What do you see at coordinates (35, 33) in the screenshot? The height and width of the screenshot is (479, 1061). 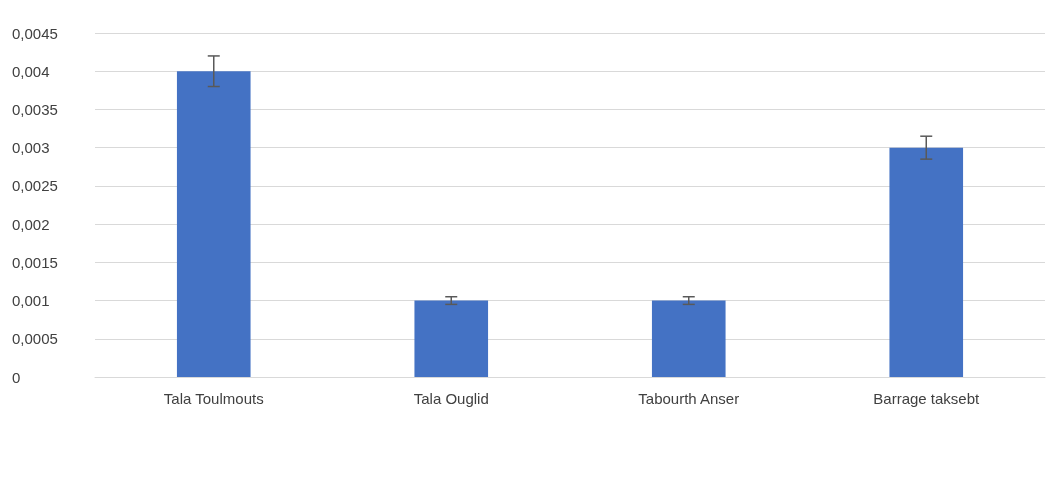 I see `y-tick-label: 0,0045` at bounding box center [35, 33].